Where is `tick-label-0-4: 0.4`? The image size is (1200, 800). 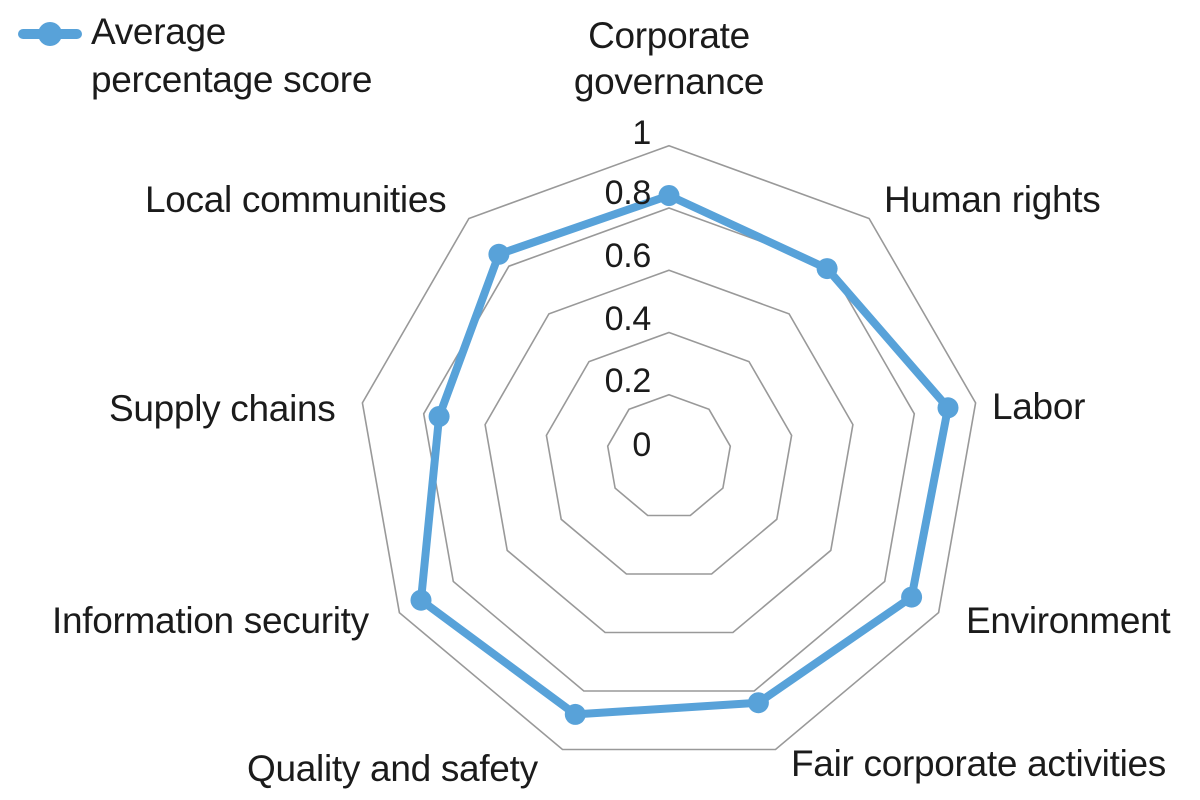 tick-label-0-4: 0.4 is located at coordinates (628, 319).